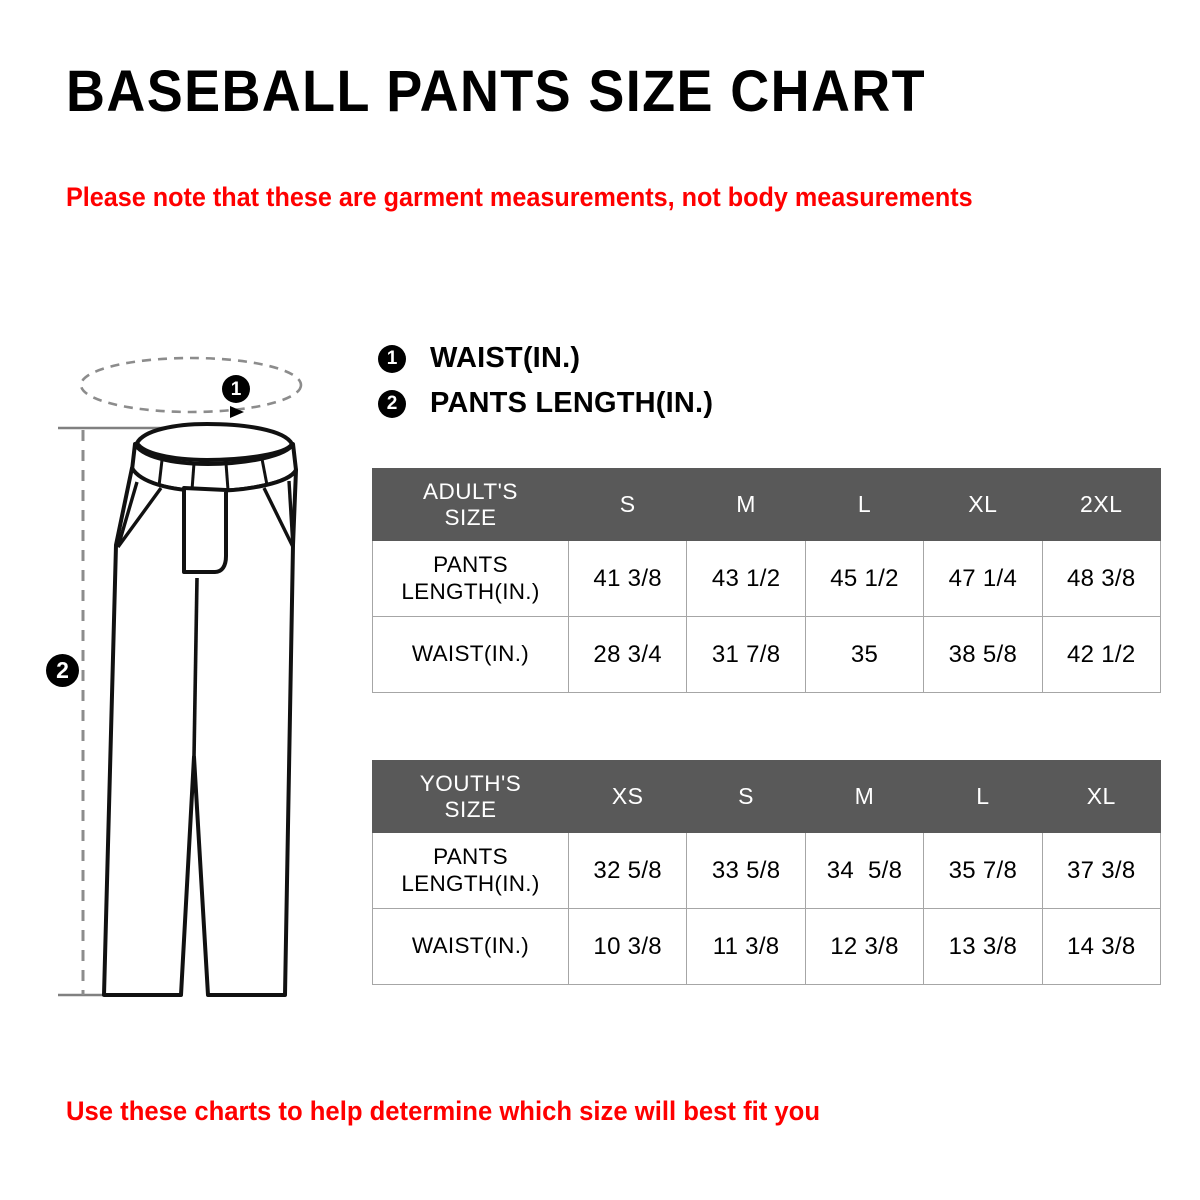 The height and width of the screenshot is (1200, 1200). Describe the element at coordinates (470, 783) in the screenshot. I see `youth-size-header-line1: YOUTH'S` at that location.